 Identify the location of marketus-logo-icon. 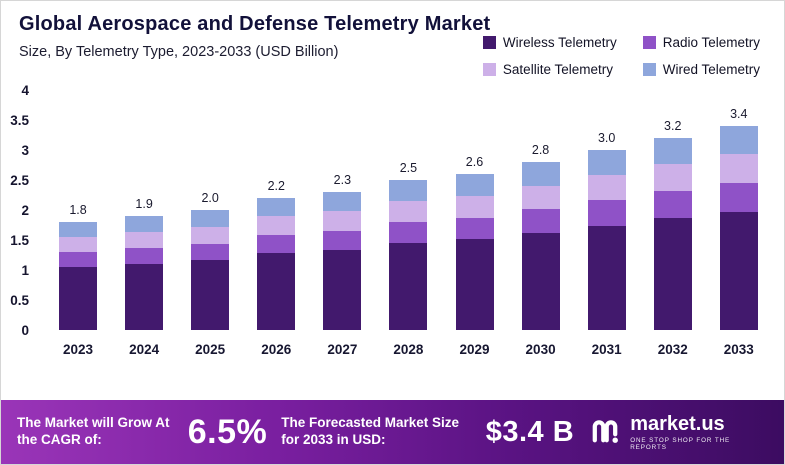
(605, 432).